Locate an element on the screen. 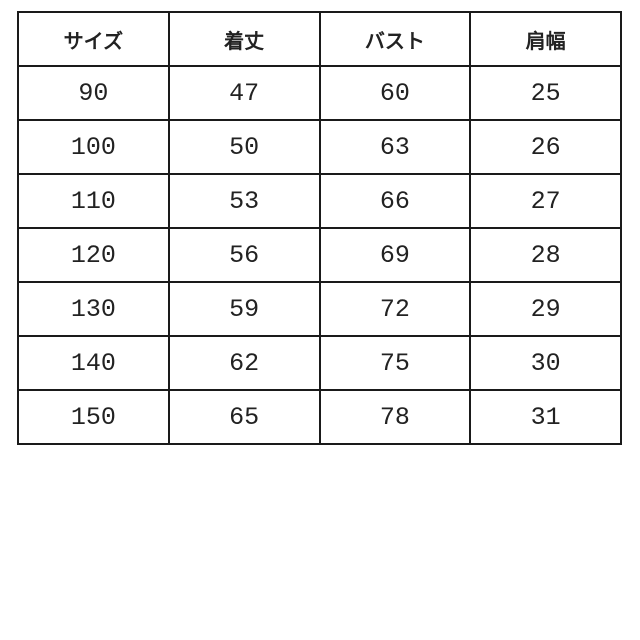 Image resolution: width=640 pixels, height=640 pixels. header-row: サイズ 着丈 バスト 肩幅 is located at coordinates (319, 39).